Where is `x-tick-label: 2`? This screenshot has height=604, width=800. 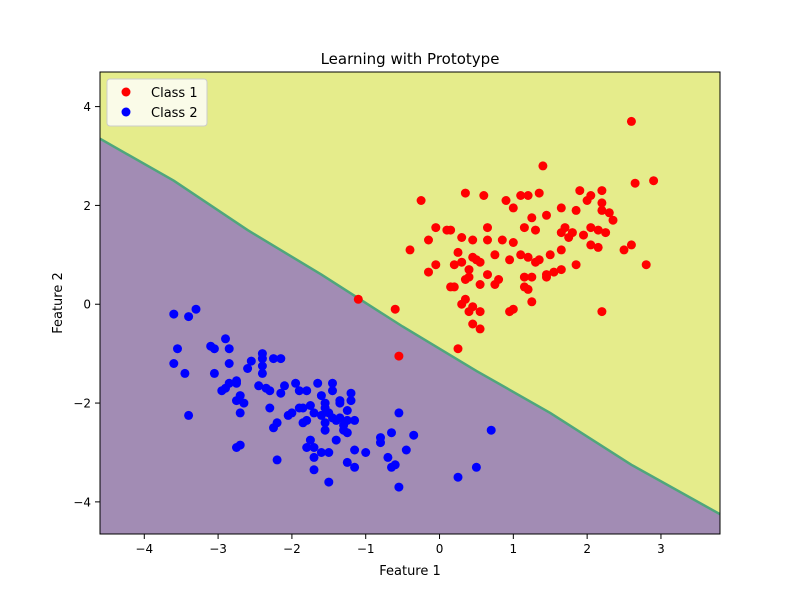 x-tick-label: 2 is located at coordinates (587, 549).